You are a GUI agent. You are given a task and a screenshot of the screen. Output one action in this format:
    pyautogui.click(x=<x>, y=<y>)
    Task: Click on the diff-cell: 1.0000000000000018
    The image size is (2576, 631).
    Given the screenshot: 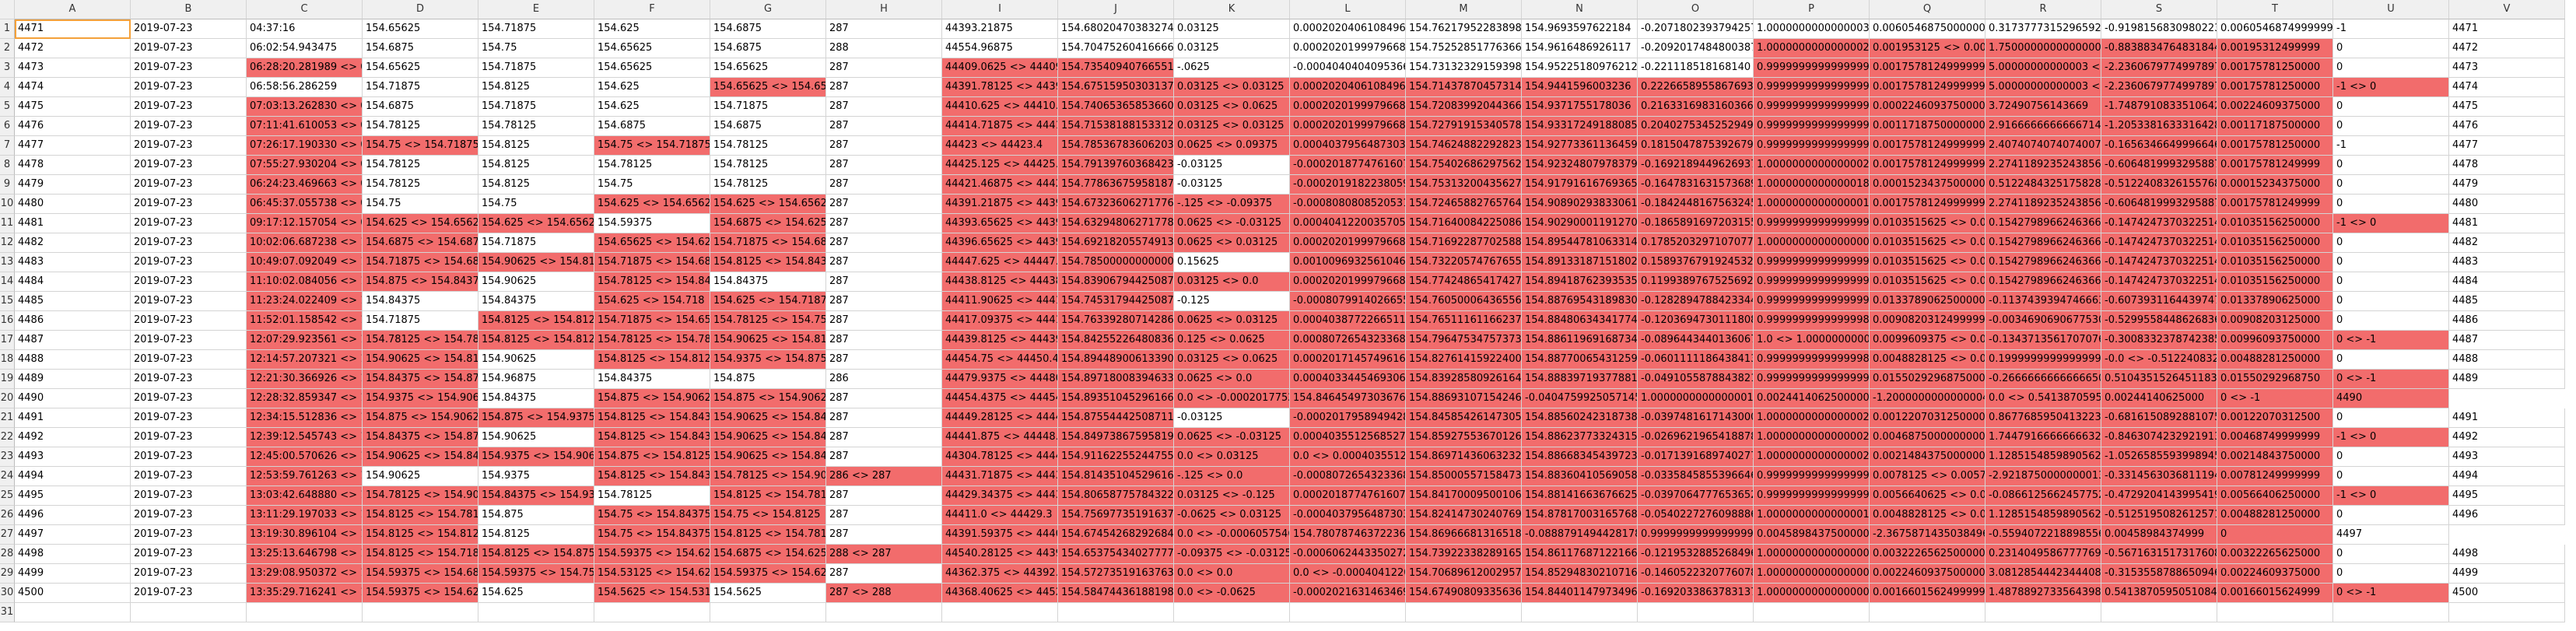 What is the action you would take?
    pyautogui.click(x=1812, y=185)
    